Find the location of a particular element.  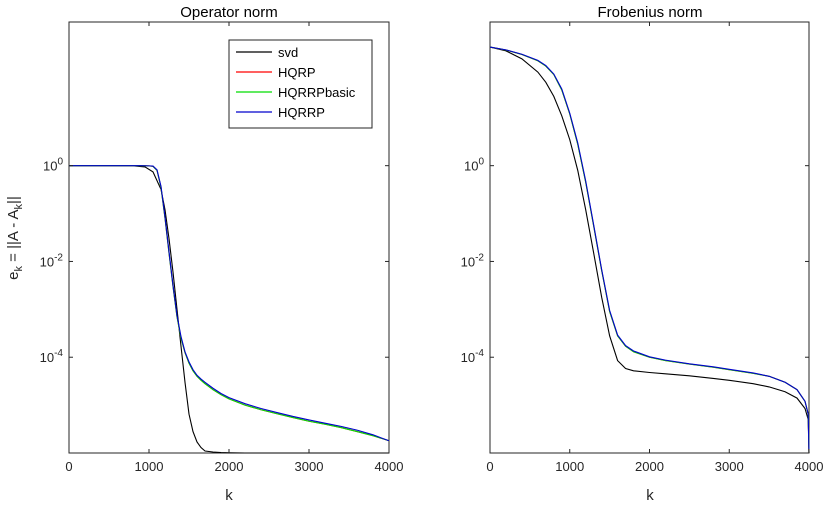

chart-title: Operator norm is located at coordinates (229, 12).